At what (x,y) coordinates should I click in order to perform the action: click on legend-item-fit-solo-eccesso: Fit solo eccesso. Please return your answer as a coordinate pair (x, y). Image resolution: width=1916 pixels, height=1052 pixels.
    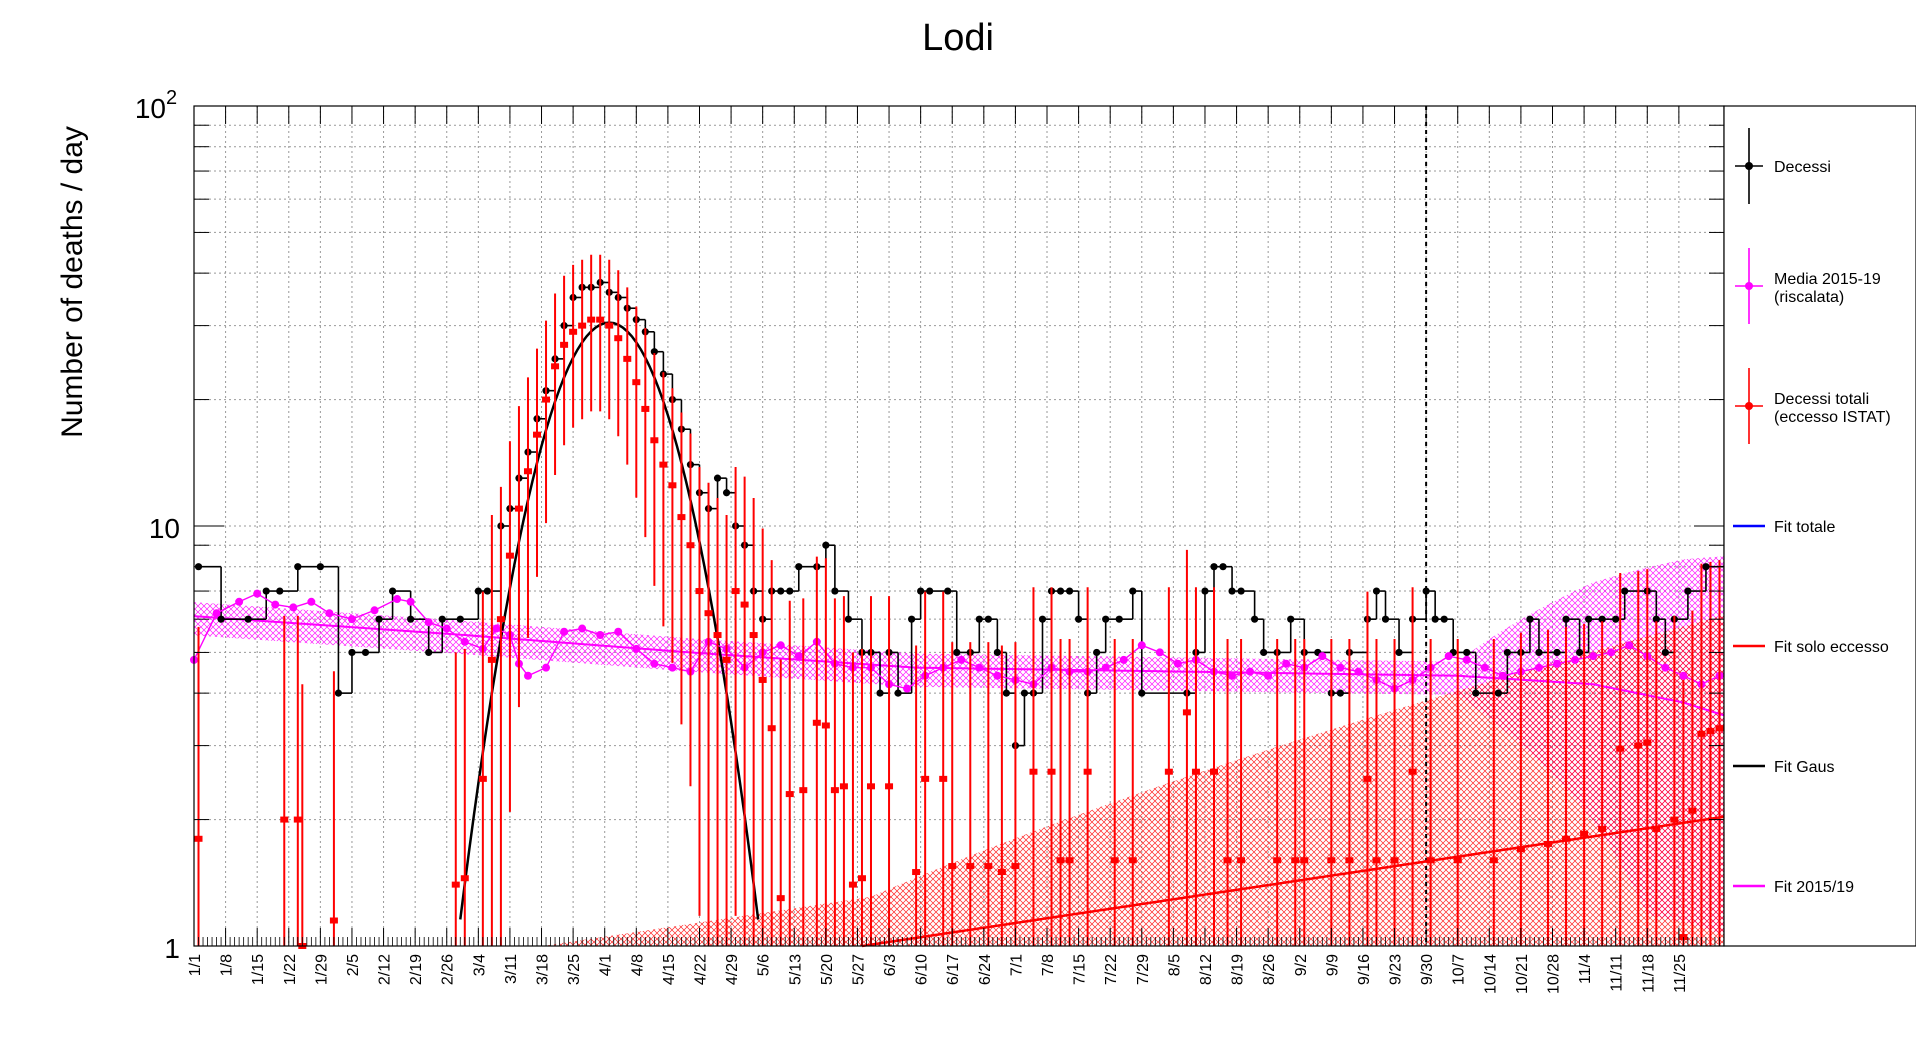
    Looking at the image, I should click on (1811, 647).